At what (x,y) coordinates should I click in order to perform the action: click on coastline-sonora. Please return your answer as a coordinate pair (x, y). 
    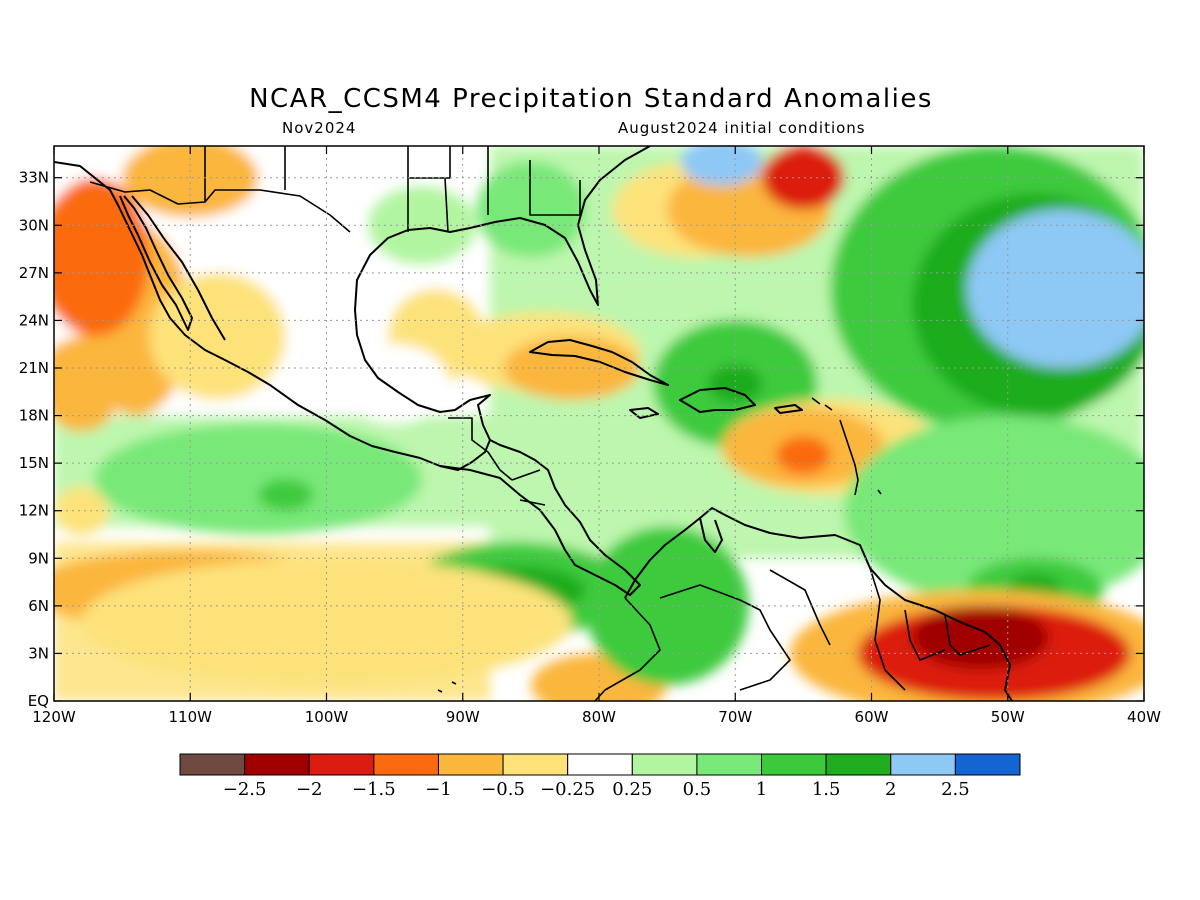
    Looking at the image, I should click on (178, 268).